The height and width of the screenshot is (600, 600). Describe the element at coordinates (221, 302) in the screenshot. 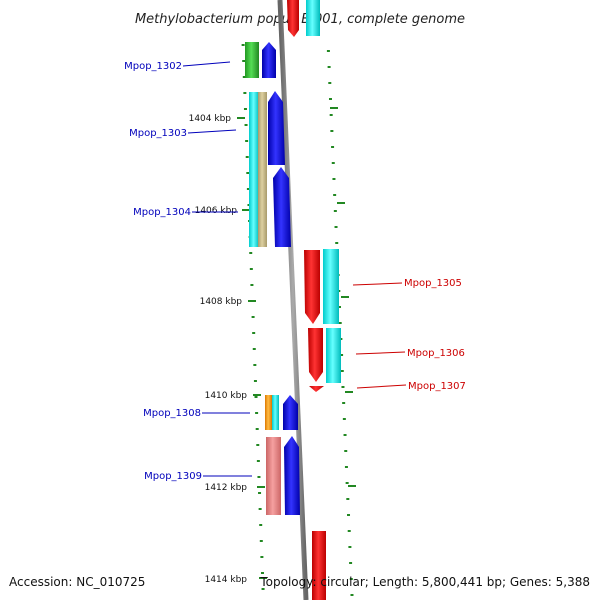

I see `tick-label: 1408 kbp` at that location.